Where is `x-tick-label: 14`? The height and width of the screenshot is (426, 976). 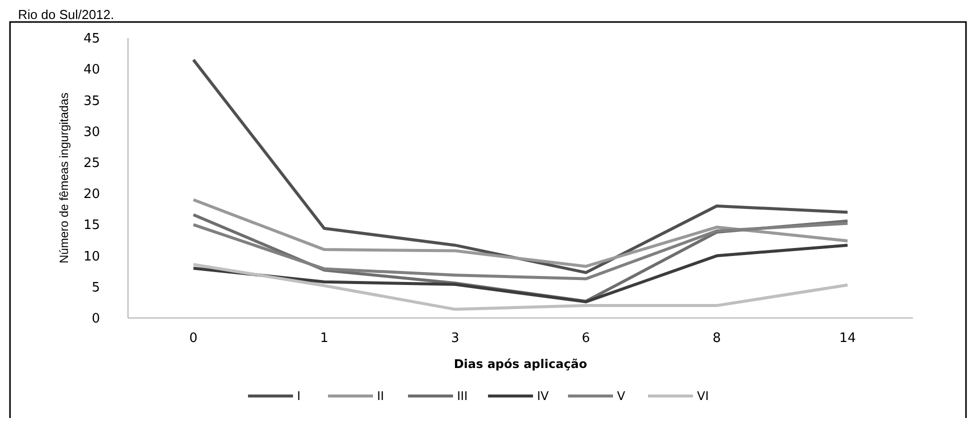 x-tick-label: 14 is located at coordinates (847, 338).